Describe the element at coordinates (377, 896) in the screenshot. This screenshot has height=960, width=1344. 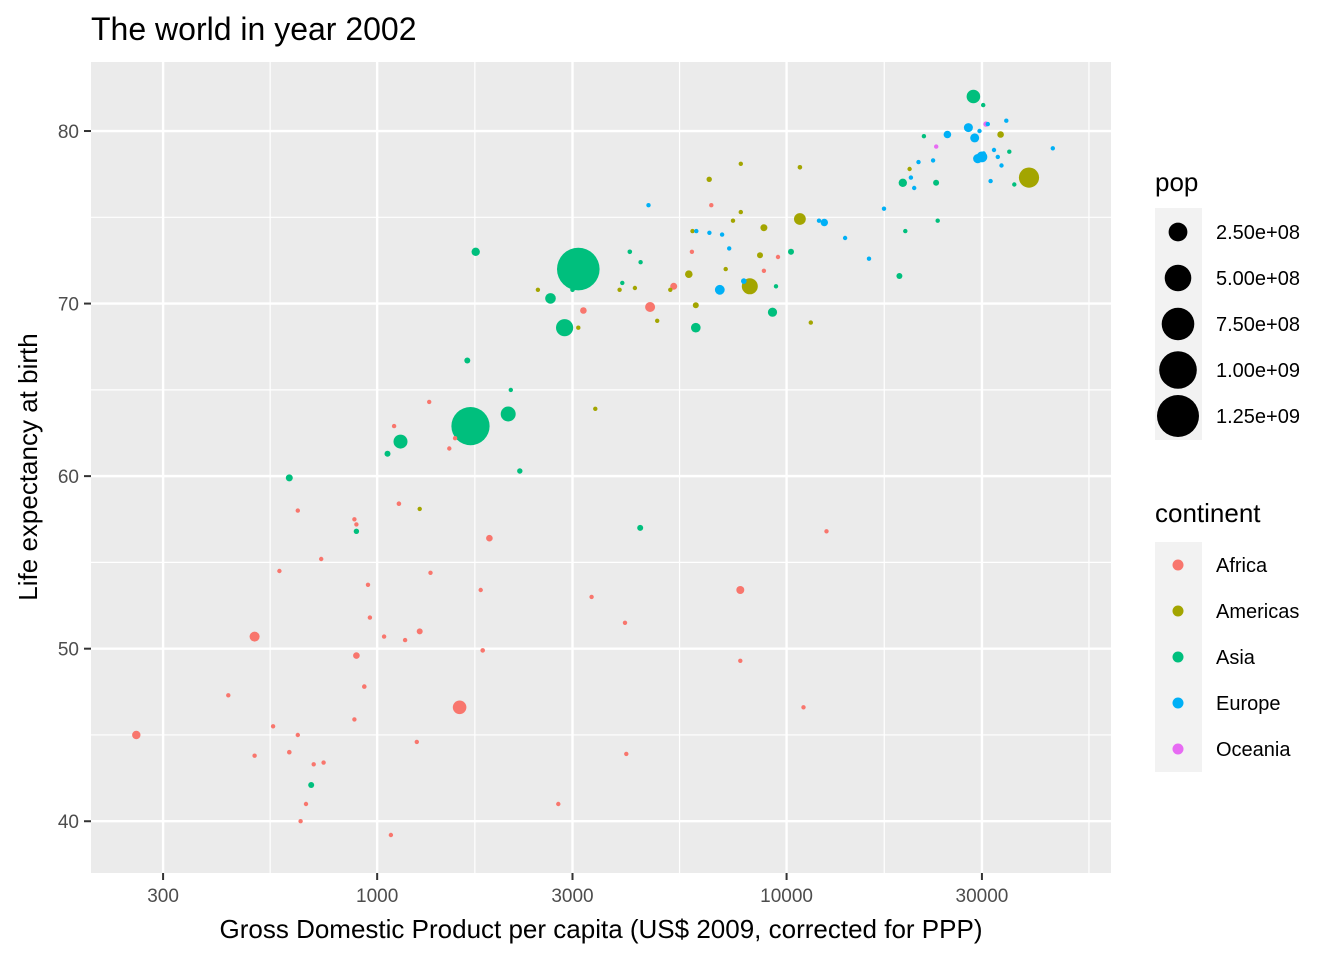
I see `x-tick-label: 1000` at that location.